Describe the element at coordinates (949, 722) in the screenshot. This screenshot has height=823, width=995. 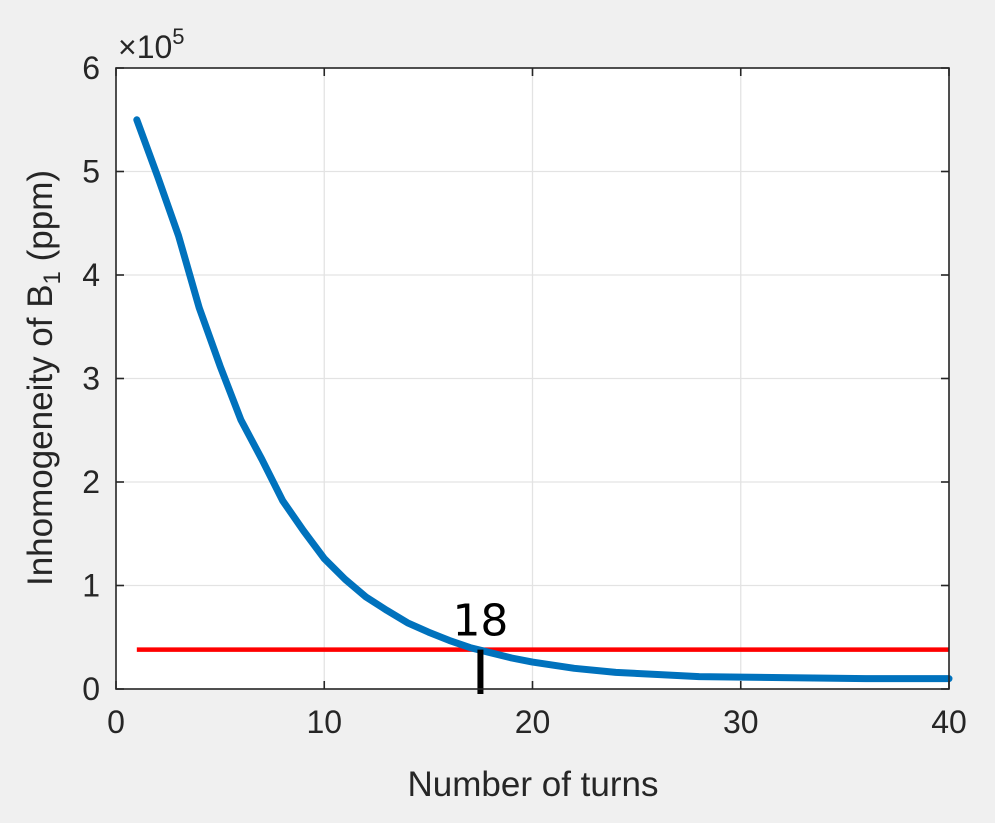
I see `x-tick-label: 40` at that location.